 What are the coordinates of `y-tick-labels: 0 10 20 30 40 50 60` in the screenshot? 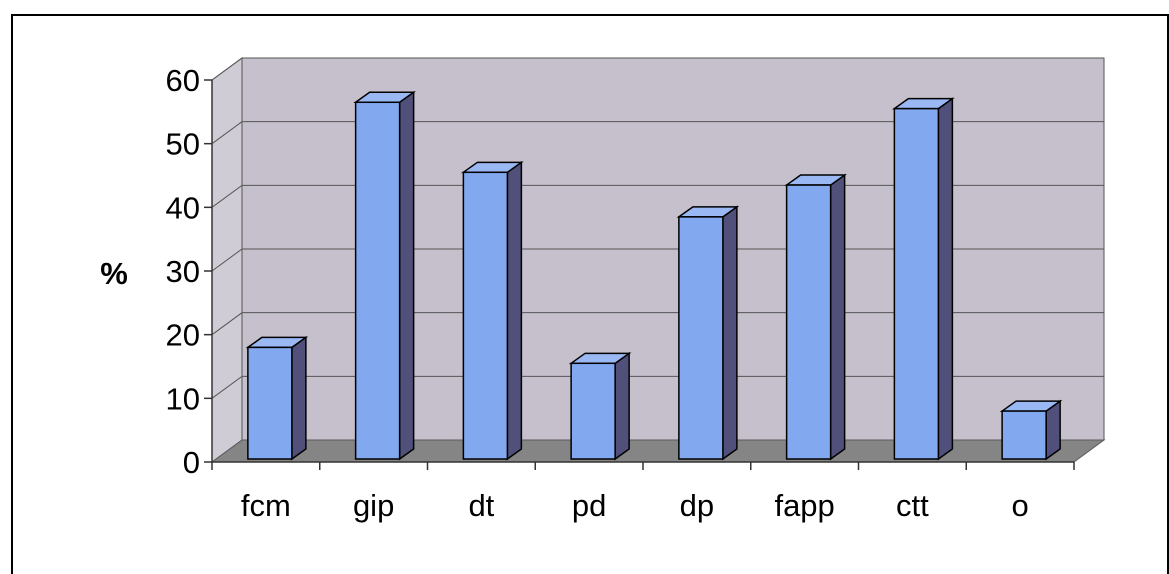 It's located at (183, 271).